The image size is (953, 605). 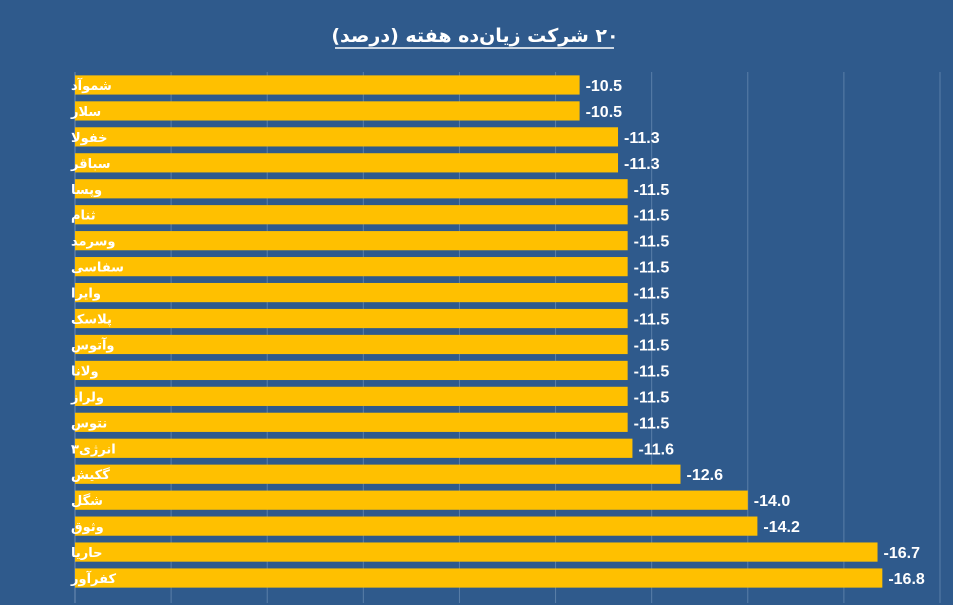 I want to click on category-label: ولانا, so click(x=85, y=371).